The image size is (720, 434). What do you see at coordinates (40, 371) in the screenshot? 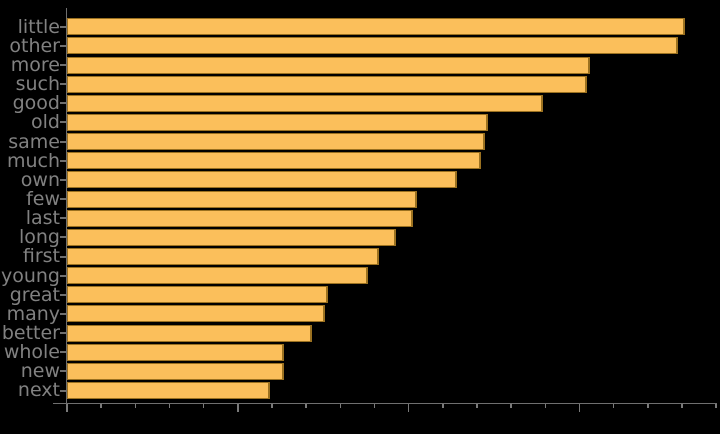
I see `category-label: new` at bounding box center [40, 371].